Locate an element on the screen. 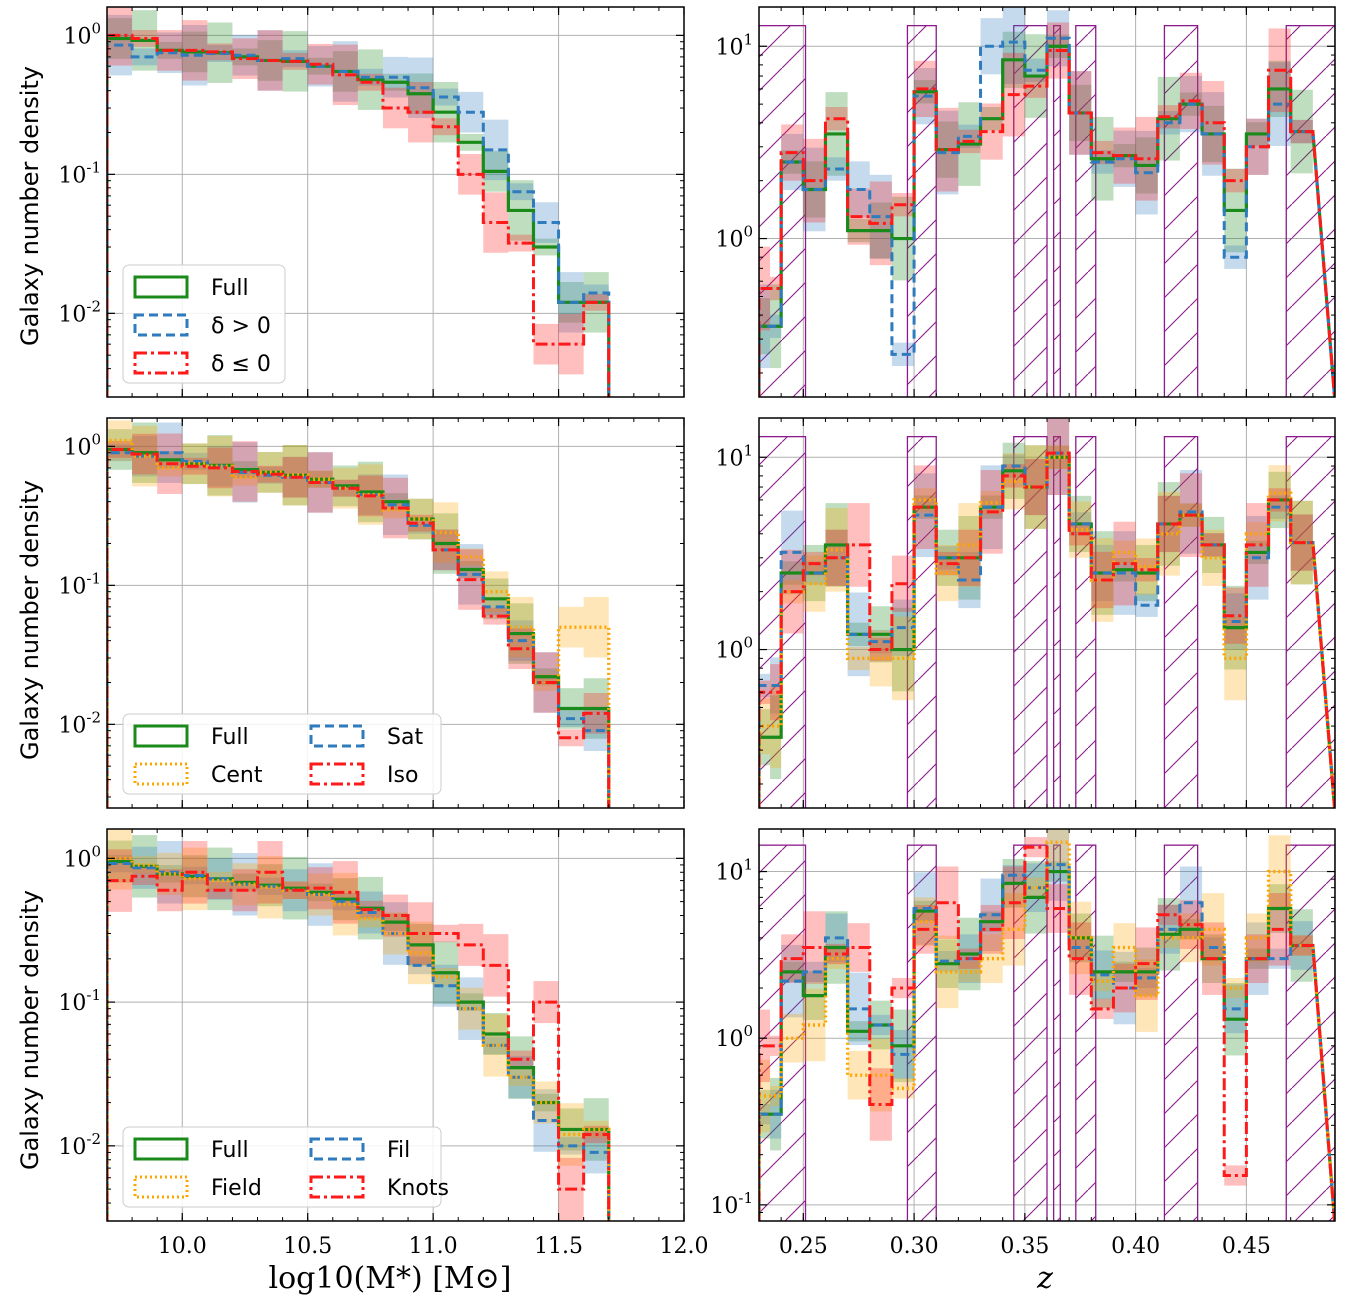 The height and width of the screenshot is (1300, 1349). y-tick-label: 10⁻² is located at coordinates (79, 1145).